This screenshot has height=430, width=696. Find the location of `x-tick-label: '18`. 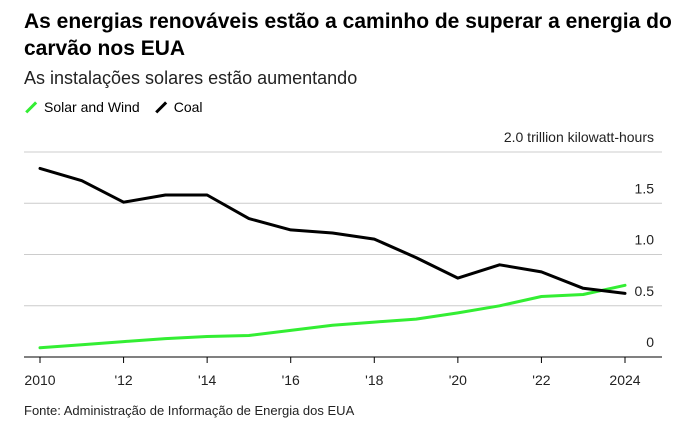

x-tick-label: '18 is located at coordinates (374, 380).